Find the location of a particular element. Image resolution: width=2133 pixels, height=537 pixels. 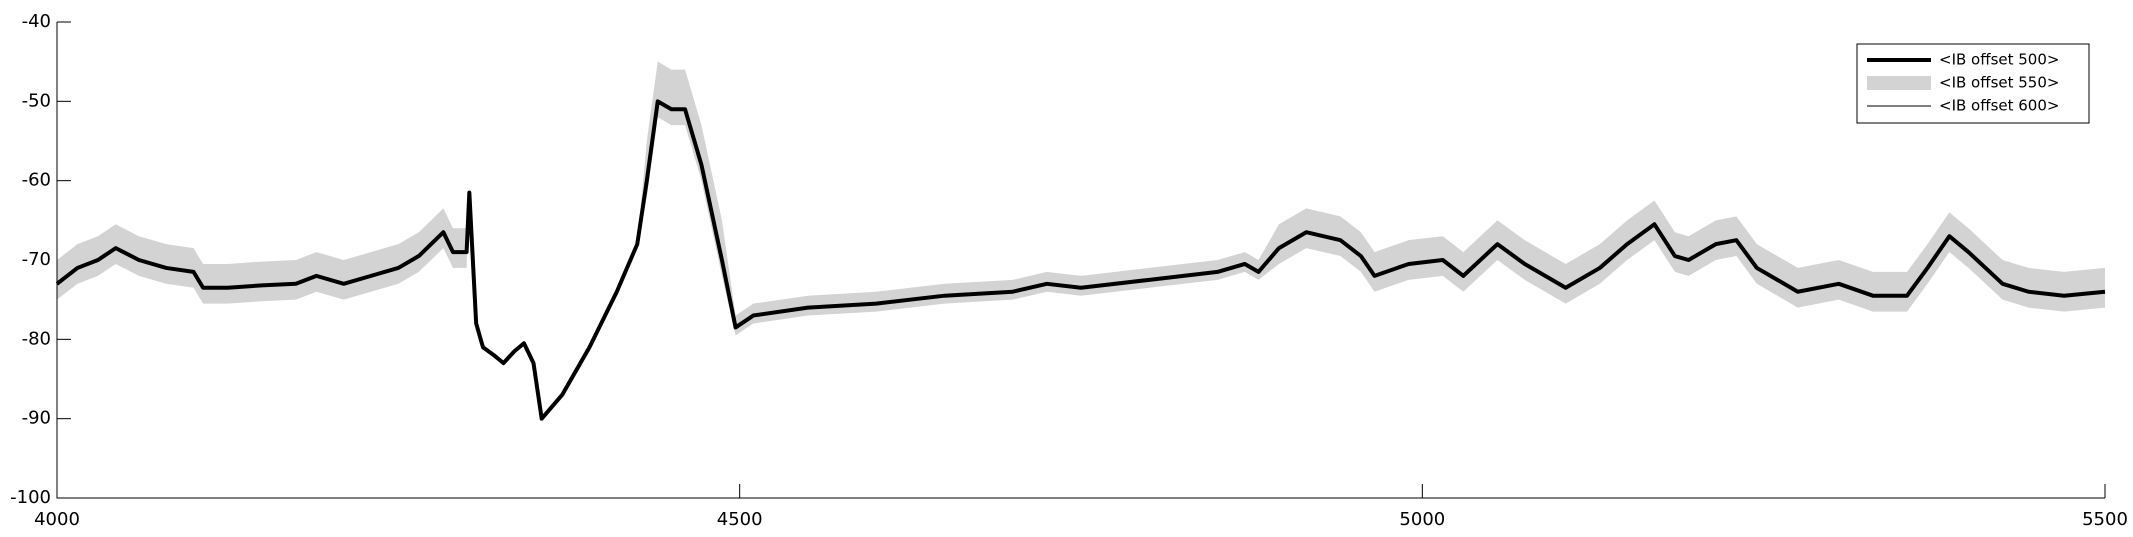

legend-label: <IB offset 500> is located at coordinates (1999, 60).